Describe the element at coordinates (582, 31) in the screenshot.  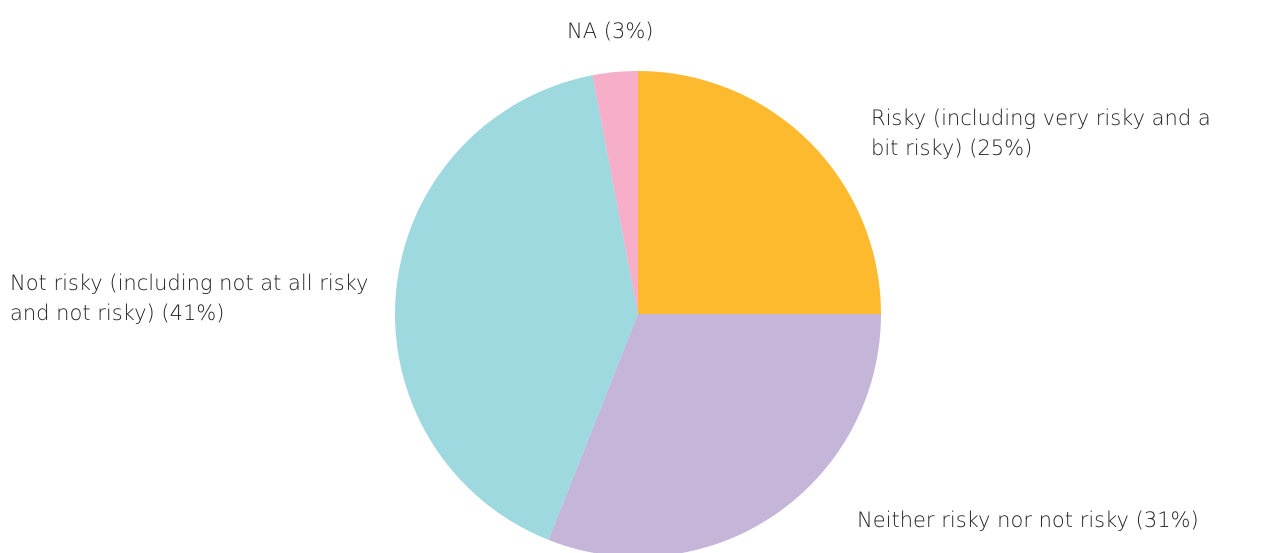
I see `category-label: NA` at that location.